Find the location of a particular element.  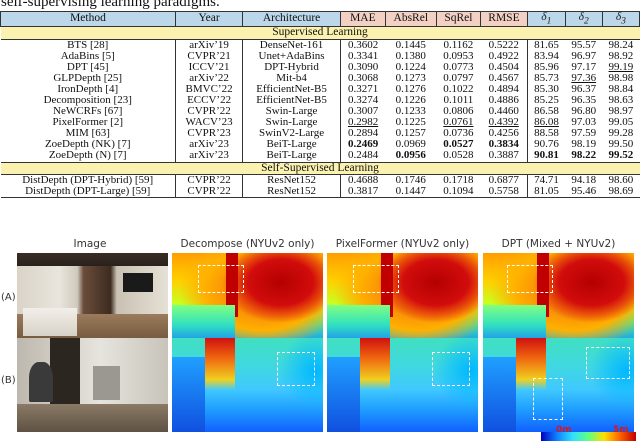

cell-metric: 0.4256 is located at coordinates (504, 134).